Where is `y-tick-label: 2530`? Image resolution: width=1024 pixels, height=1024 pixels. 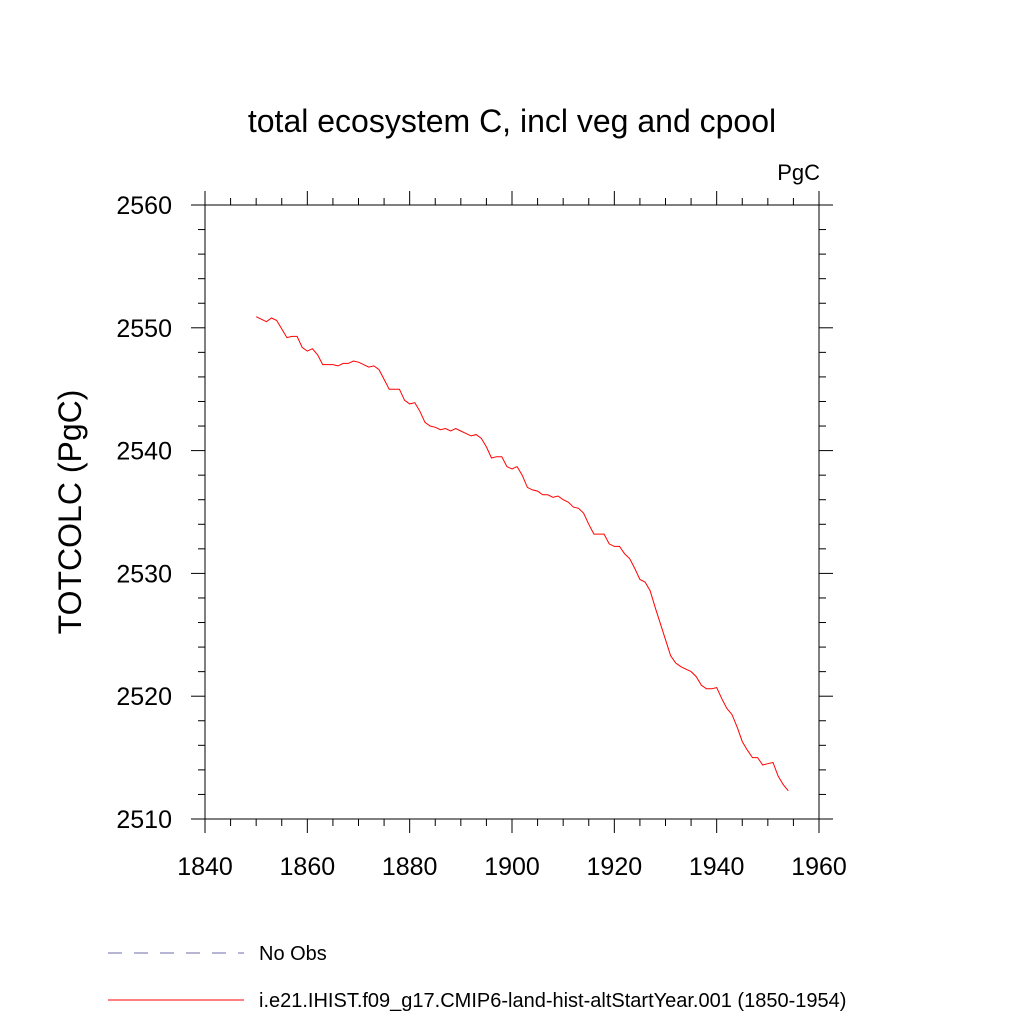
y-tick-label: 2530 is located at coordinates (144, 574).